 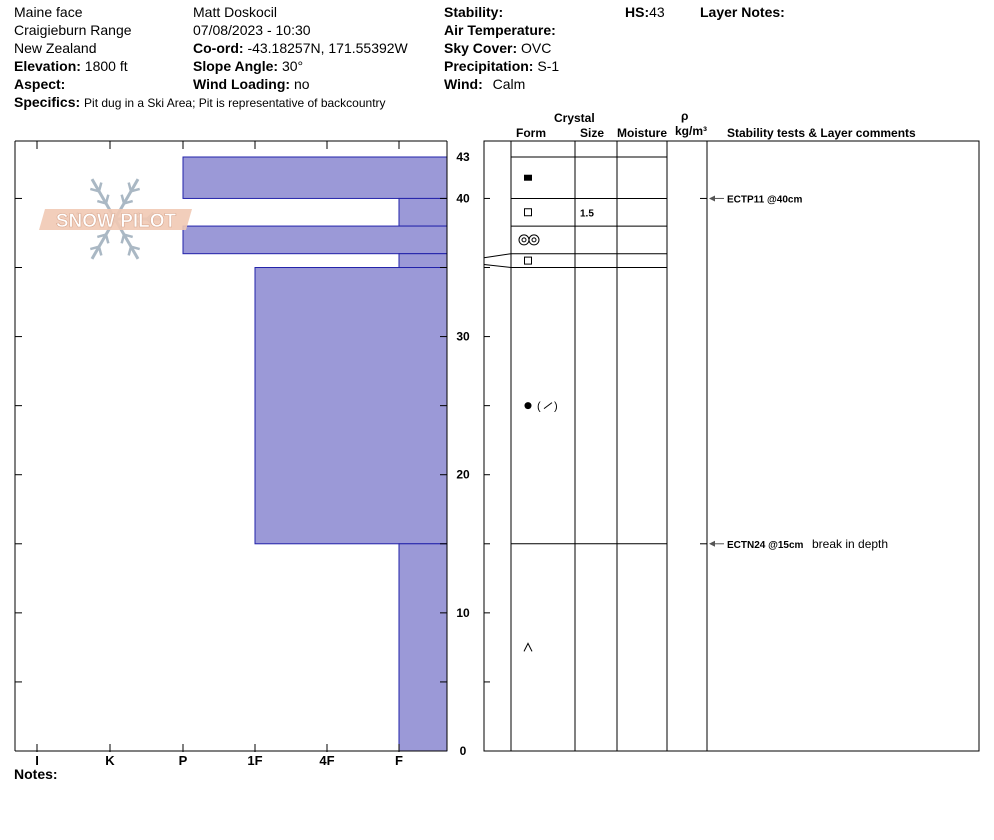 I want to click on hs-row: HS:43, so click(x=645, y=12).